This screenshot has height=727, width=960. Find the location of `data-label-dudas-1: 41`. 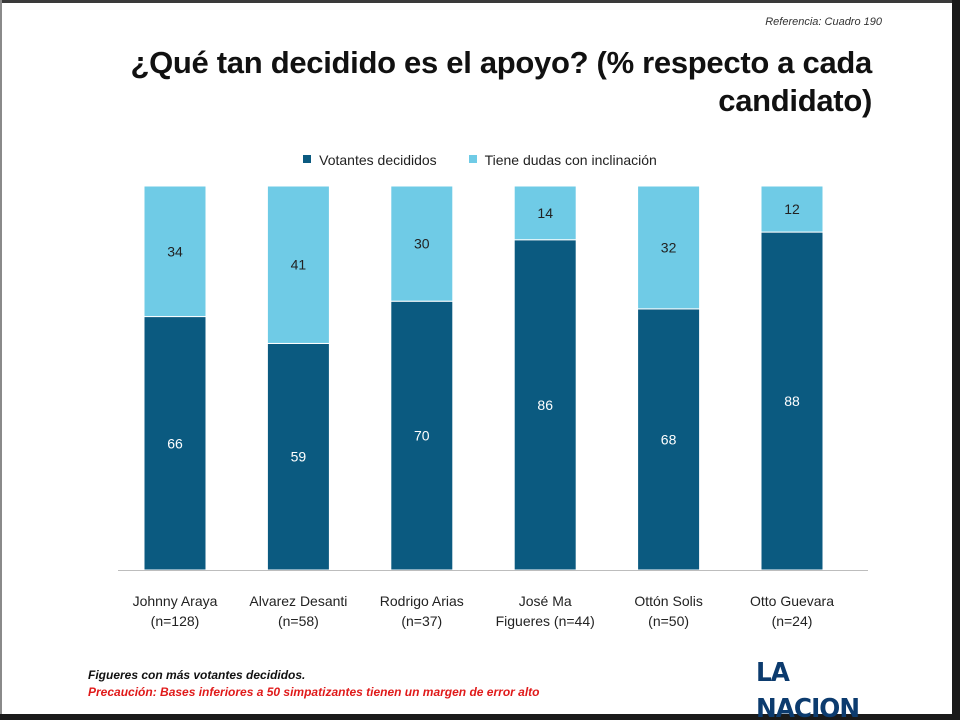

data-label-dudas-1: 41 is located at coordinates (299, 265).